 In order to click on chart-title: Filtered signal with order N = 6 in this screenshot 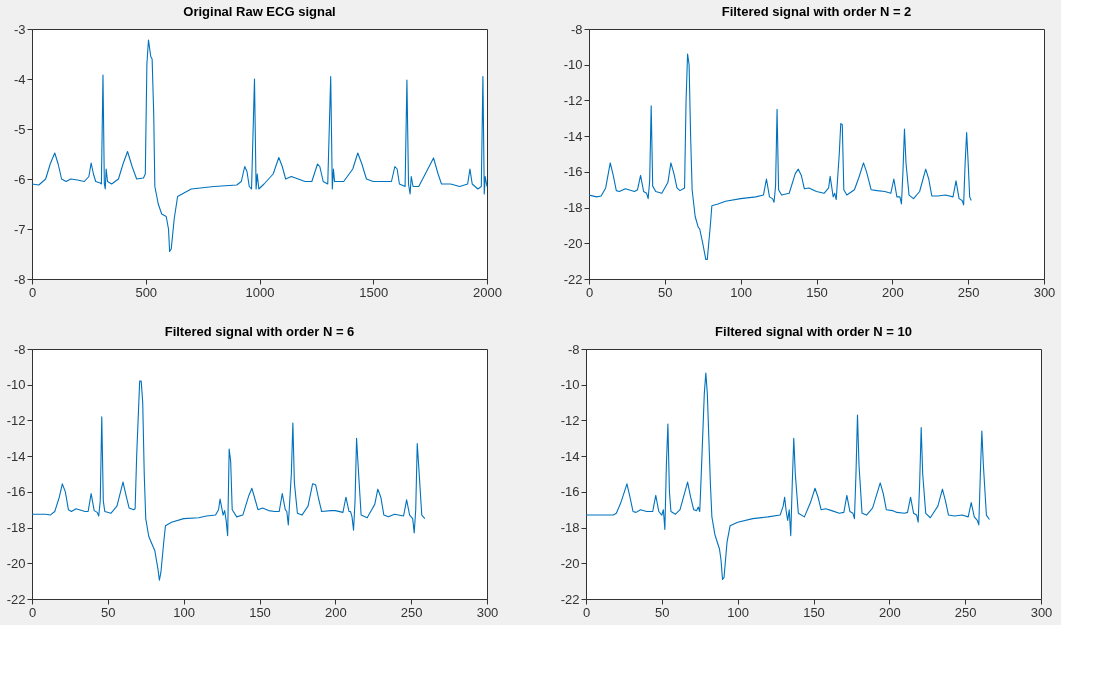, I will do `click(259, 331)`.